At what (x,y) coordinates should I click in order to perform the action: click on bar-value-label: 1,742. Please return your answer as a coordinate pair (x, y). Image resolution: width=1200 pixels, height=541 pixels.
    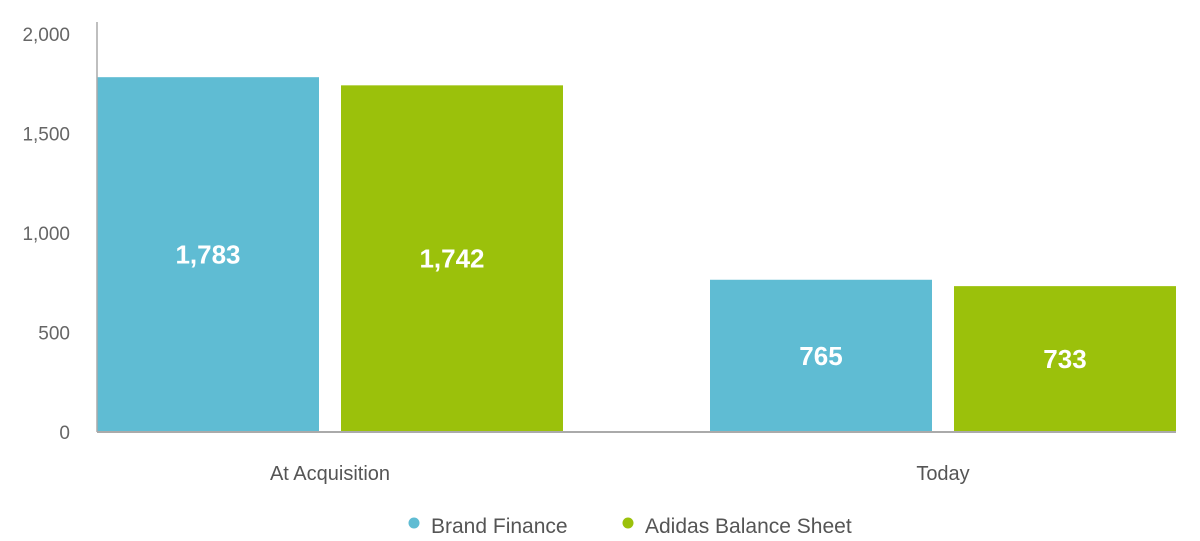
    Looking at the image, I should click on (451, 259).